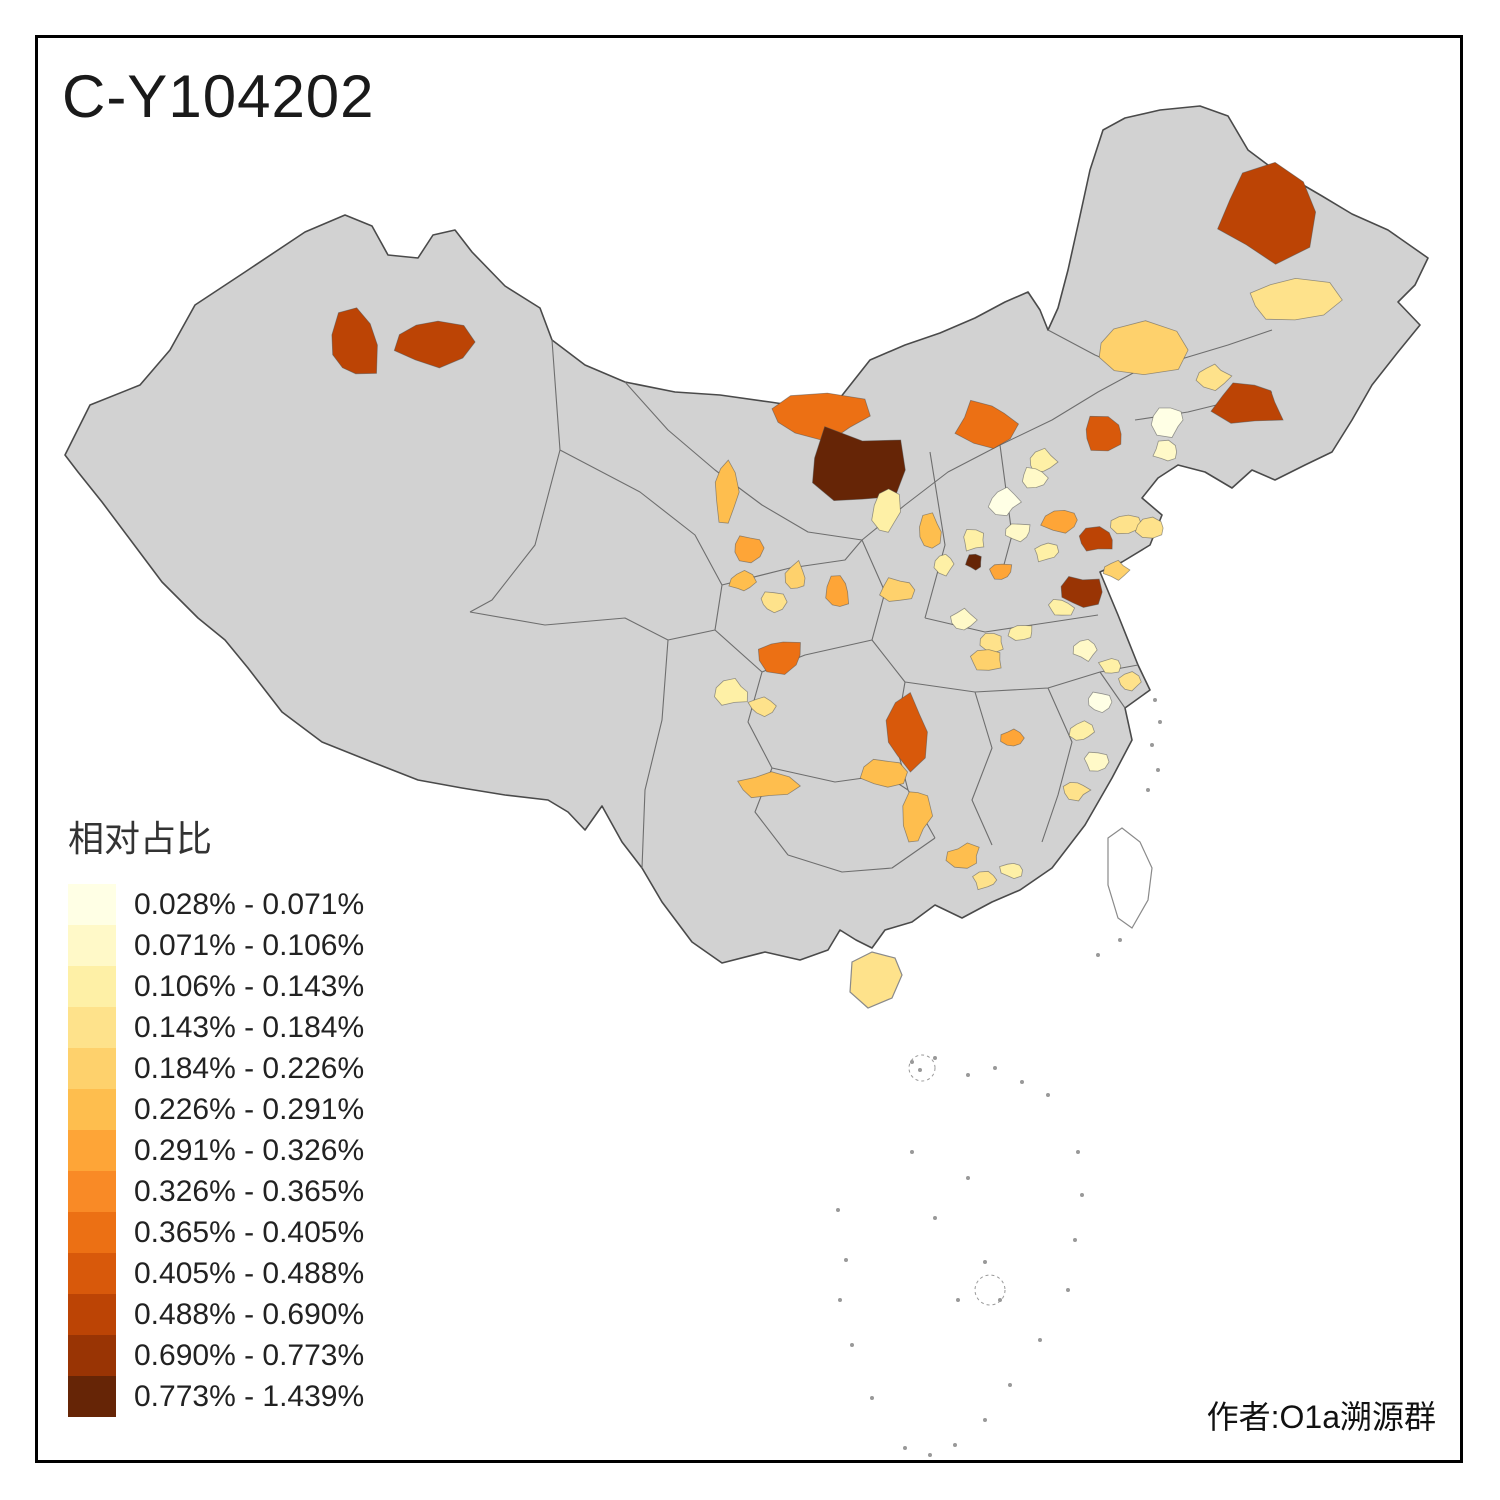  What do you see at coordinates (249, 945) in the screenshot?
I see `legend-label: 0.071% - 0.106%` at bounding box center [249, 945].